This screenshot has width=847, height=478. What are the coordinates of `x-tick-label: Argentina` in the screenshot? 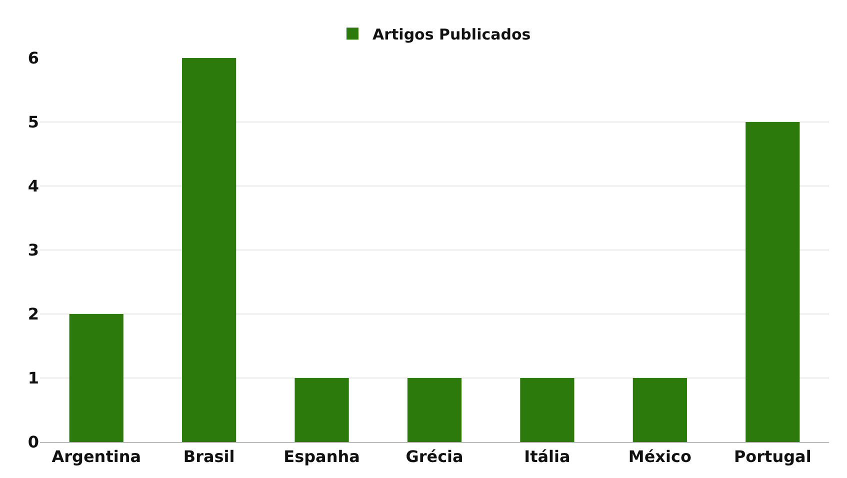 It's located at (97, 456).